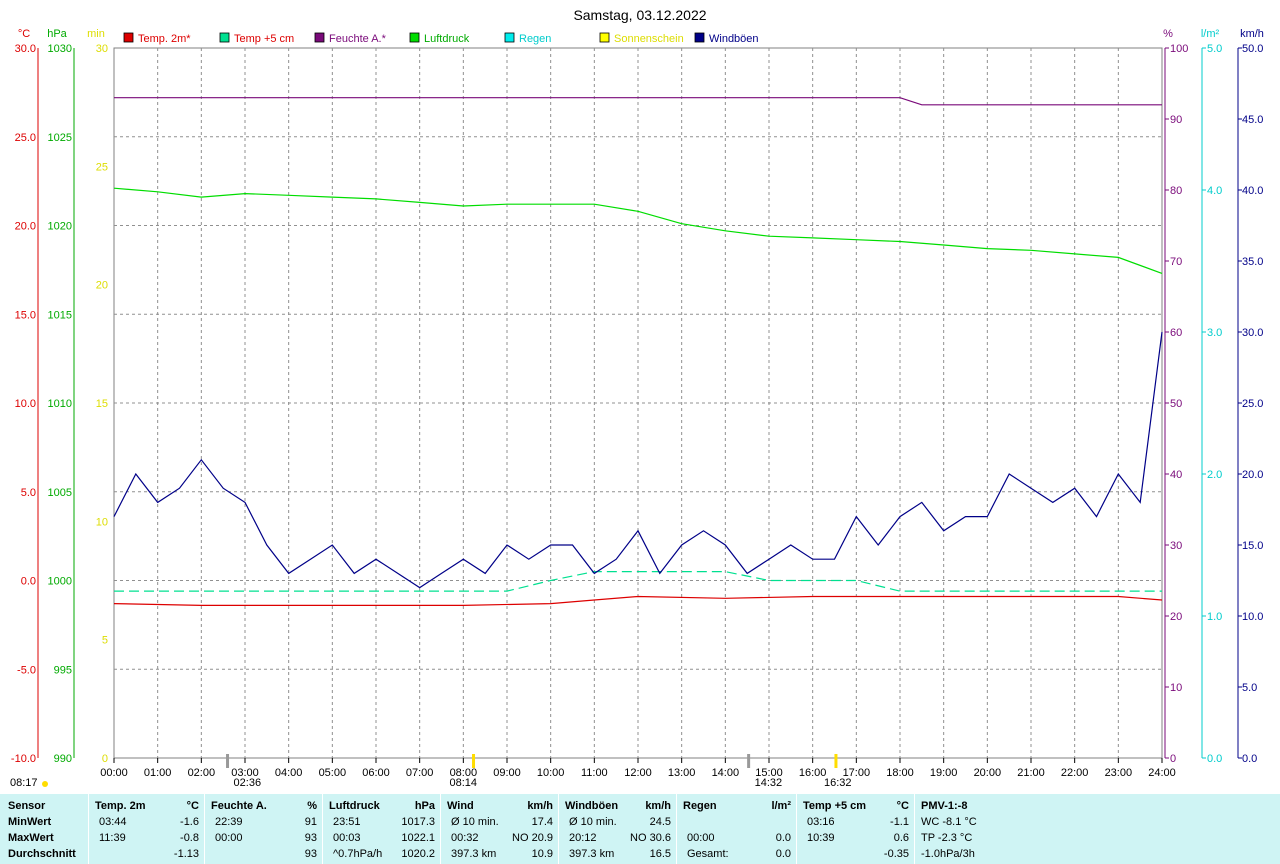 The image size is (1280, 864). What do you see at coordinates (475, 822) in the screenshot?
I see `stats-cell-time: Ø 10 min.` at bounding box center [475, 822].